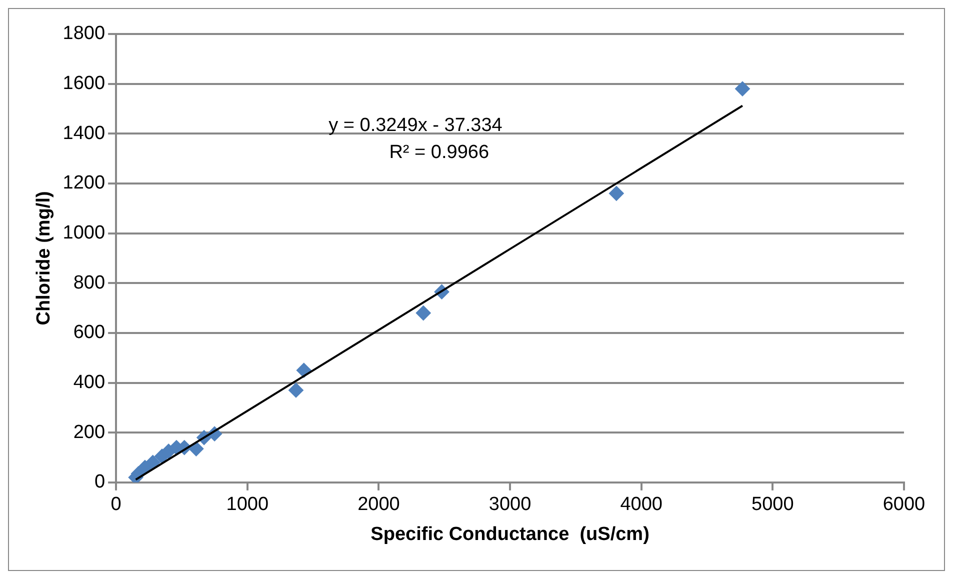 The image size is (955, 581). What do you see at coordinates (247, 505) in the screenshot?
I see `x-tick-label: 1000` at bounding box center [247, 505].